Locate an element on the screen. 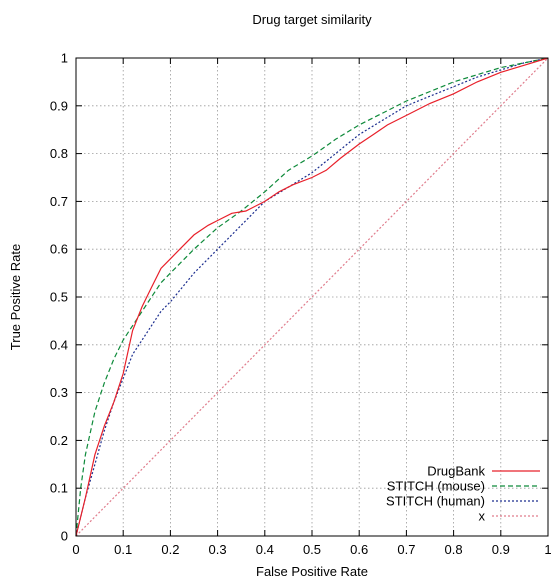 The width and height of the screenshot is (558, 581). x-tick-label: 0.7 is located at coordinates (406, 549).